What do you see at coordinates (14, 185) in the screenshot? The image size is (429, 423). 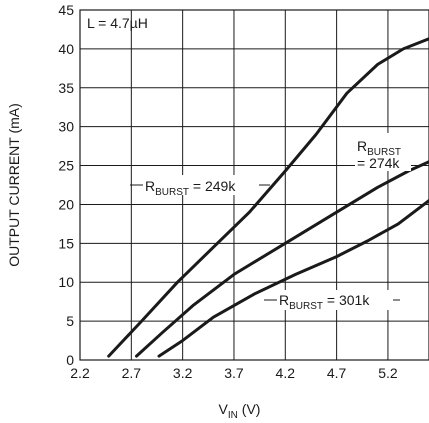 I see `y-axis-title: OUTPUT CURRENT (mA)` at bounding box center [14, 185].